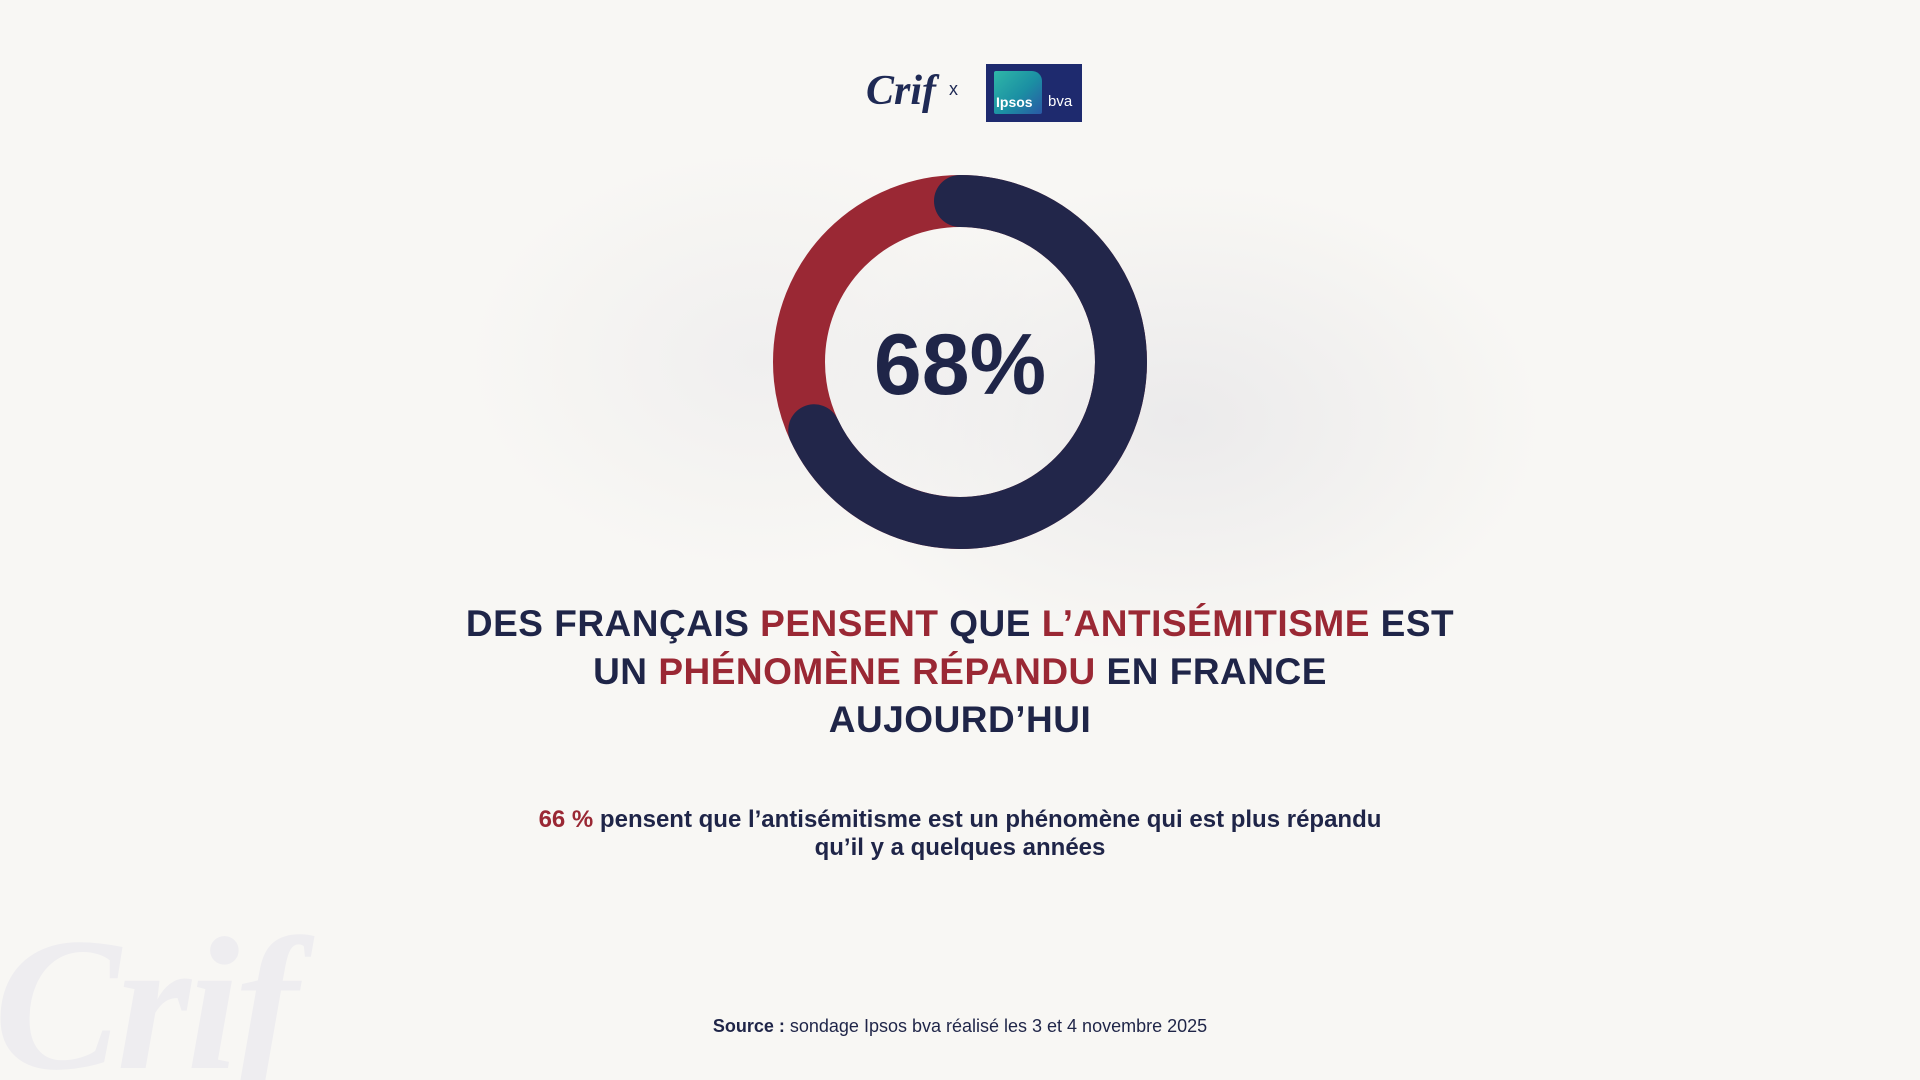 The width and height of the screenshot is (1920, 1080). I want to click on donut-slice-majority, so click(960, 362).